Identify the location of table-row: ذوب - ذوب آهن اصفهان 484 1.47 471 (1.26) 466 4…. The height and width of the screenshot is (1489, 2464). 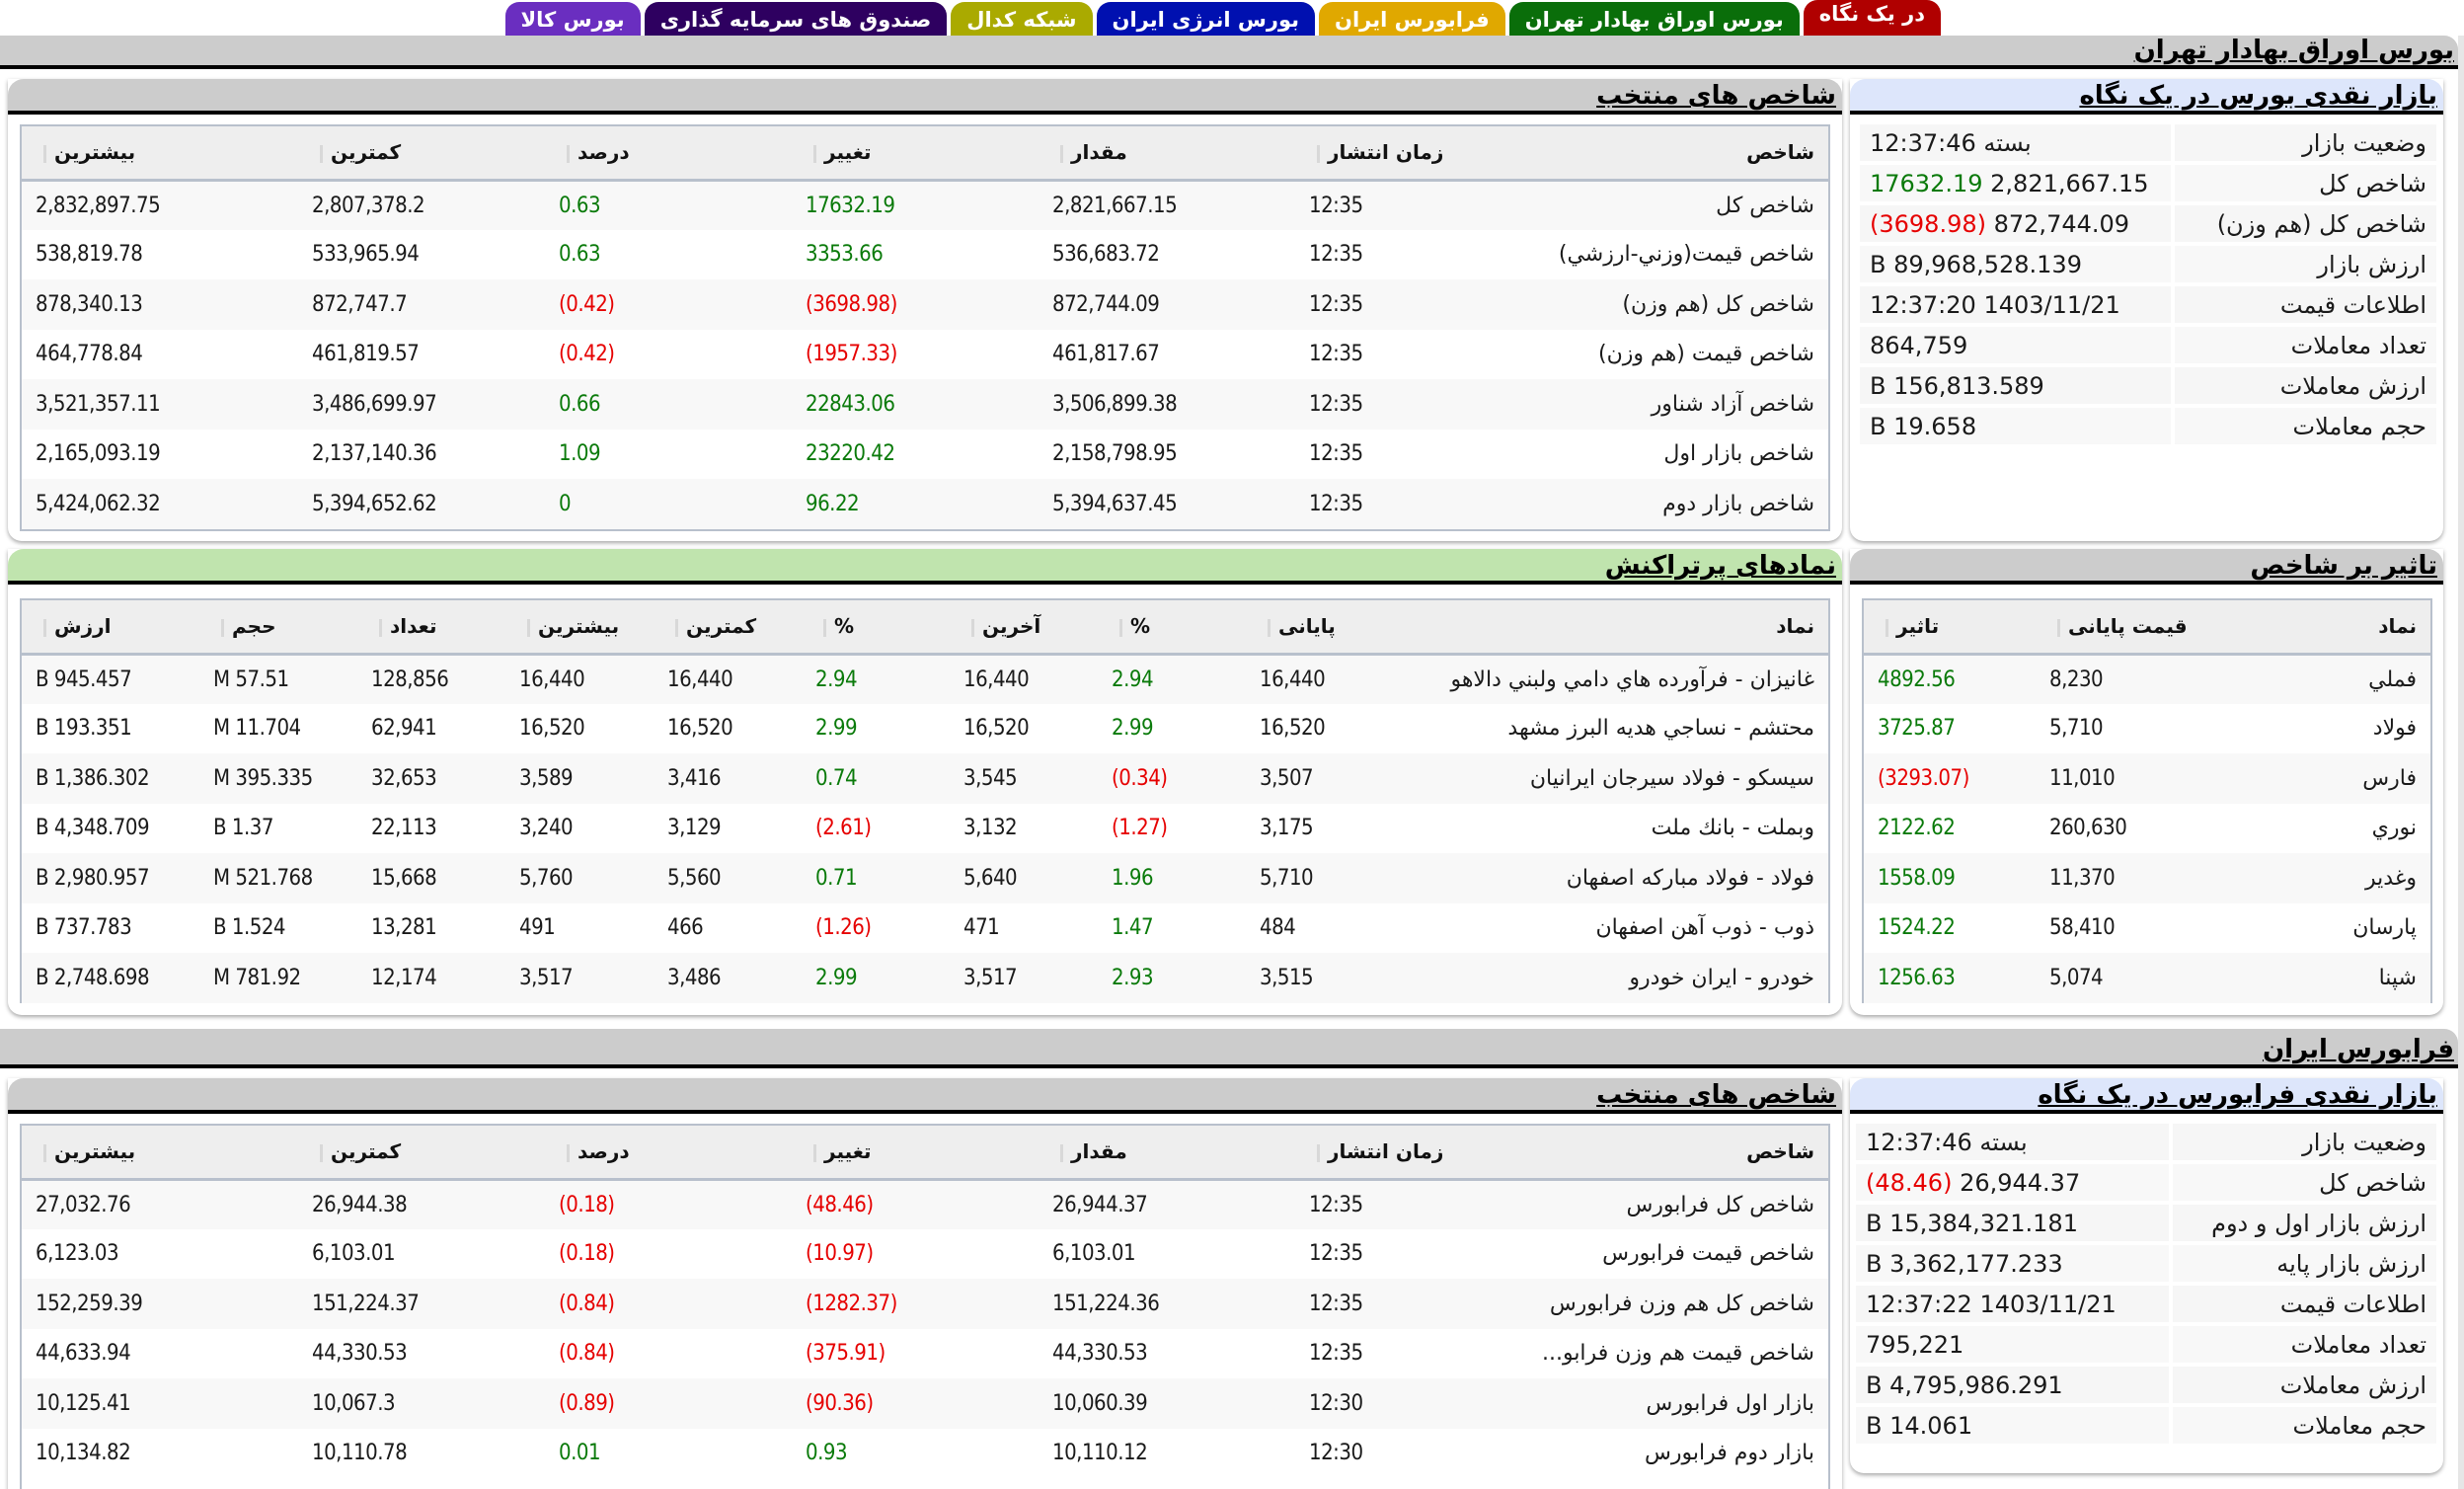
(925, 928).